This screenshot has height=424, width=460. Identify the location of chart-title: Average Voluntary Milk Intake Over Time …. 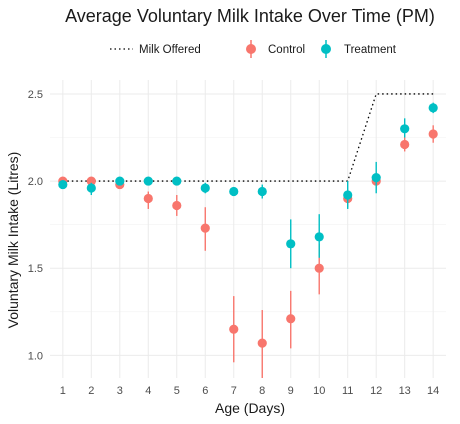
(250, 16).